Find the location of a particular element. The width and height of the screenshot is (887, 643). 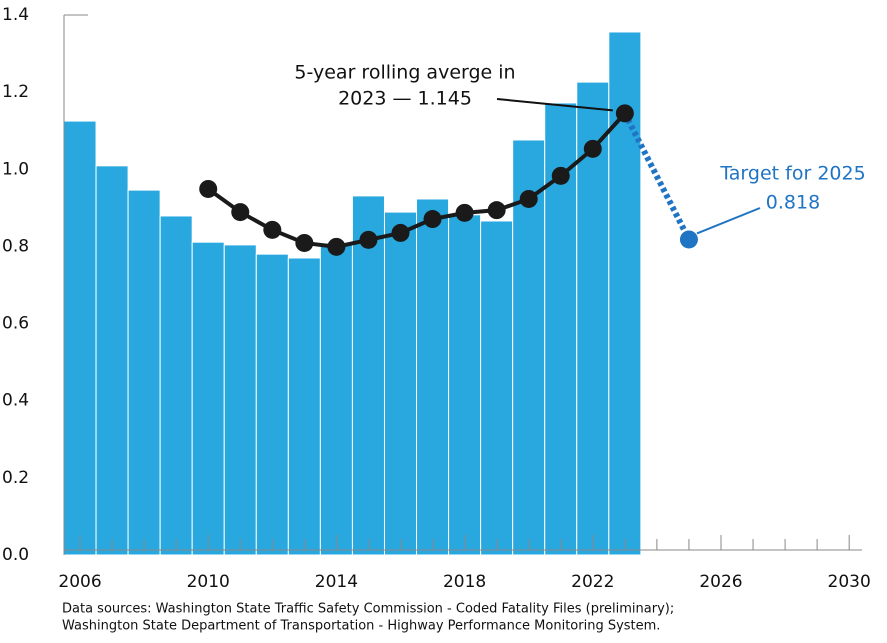

y-tick-label: 0.2 is located at coordinates (15, 478).